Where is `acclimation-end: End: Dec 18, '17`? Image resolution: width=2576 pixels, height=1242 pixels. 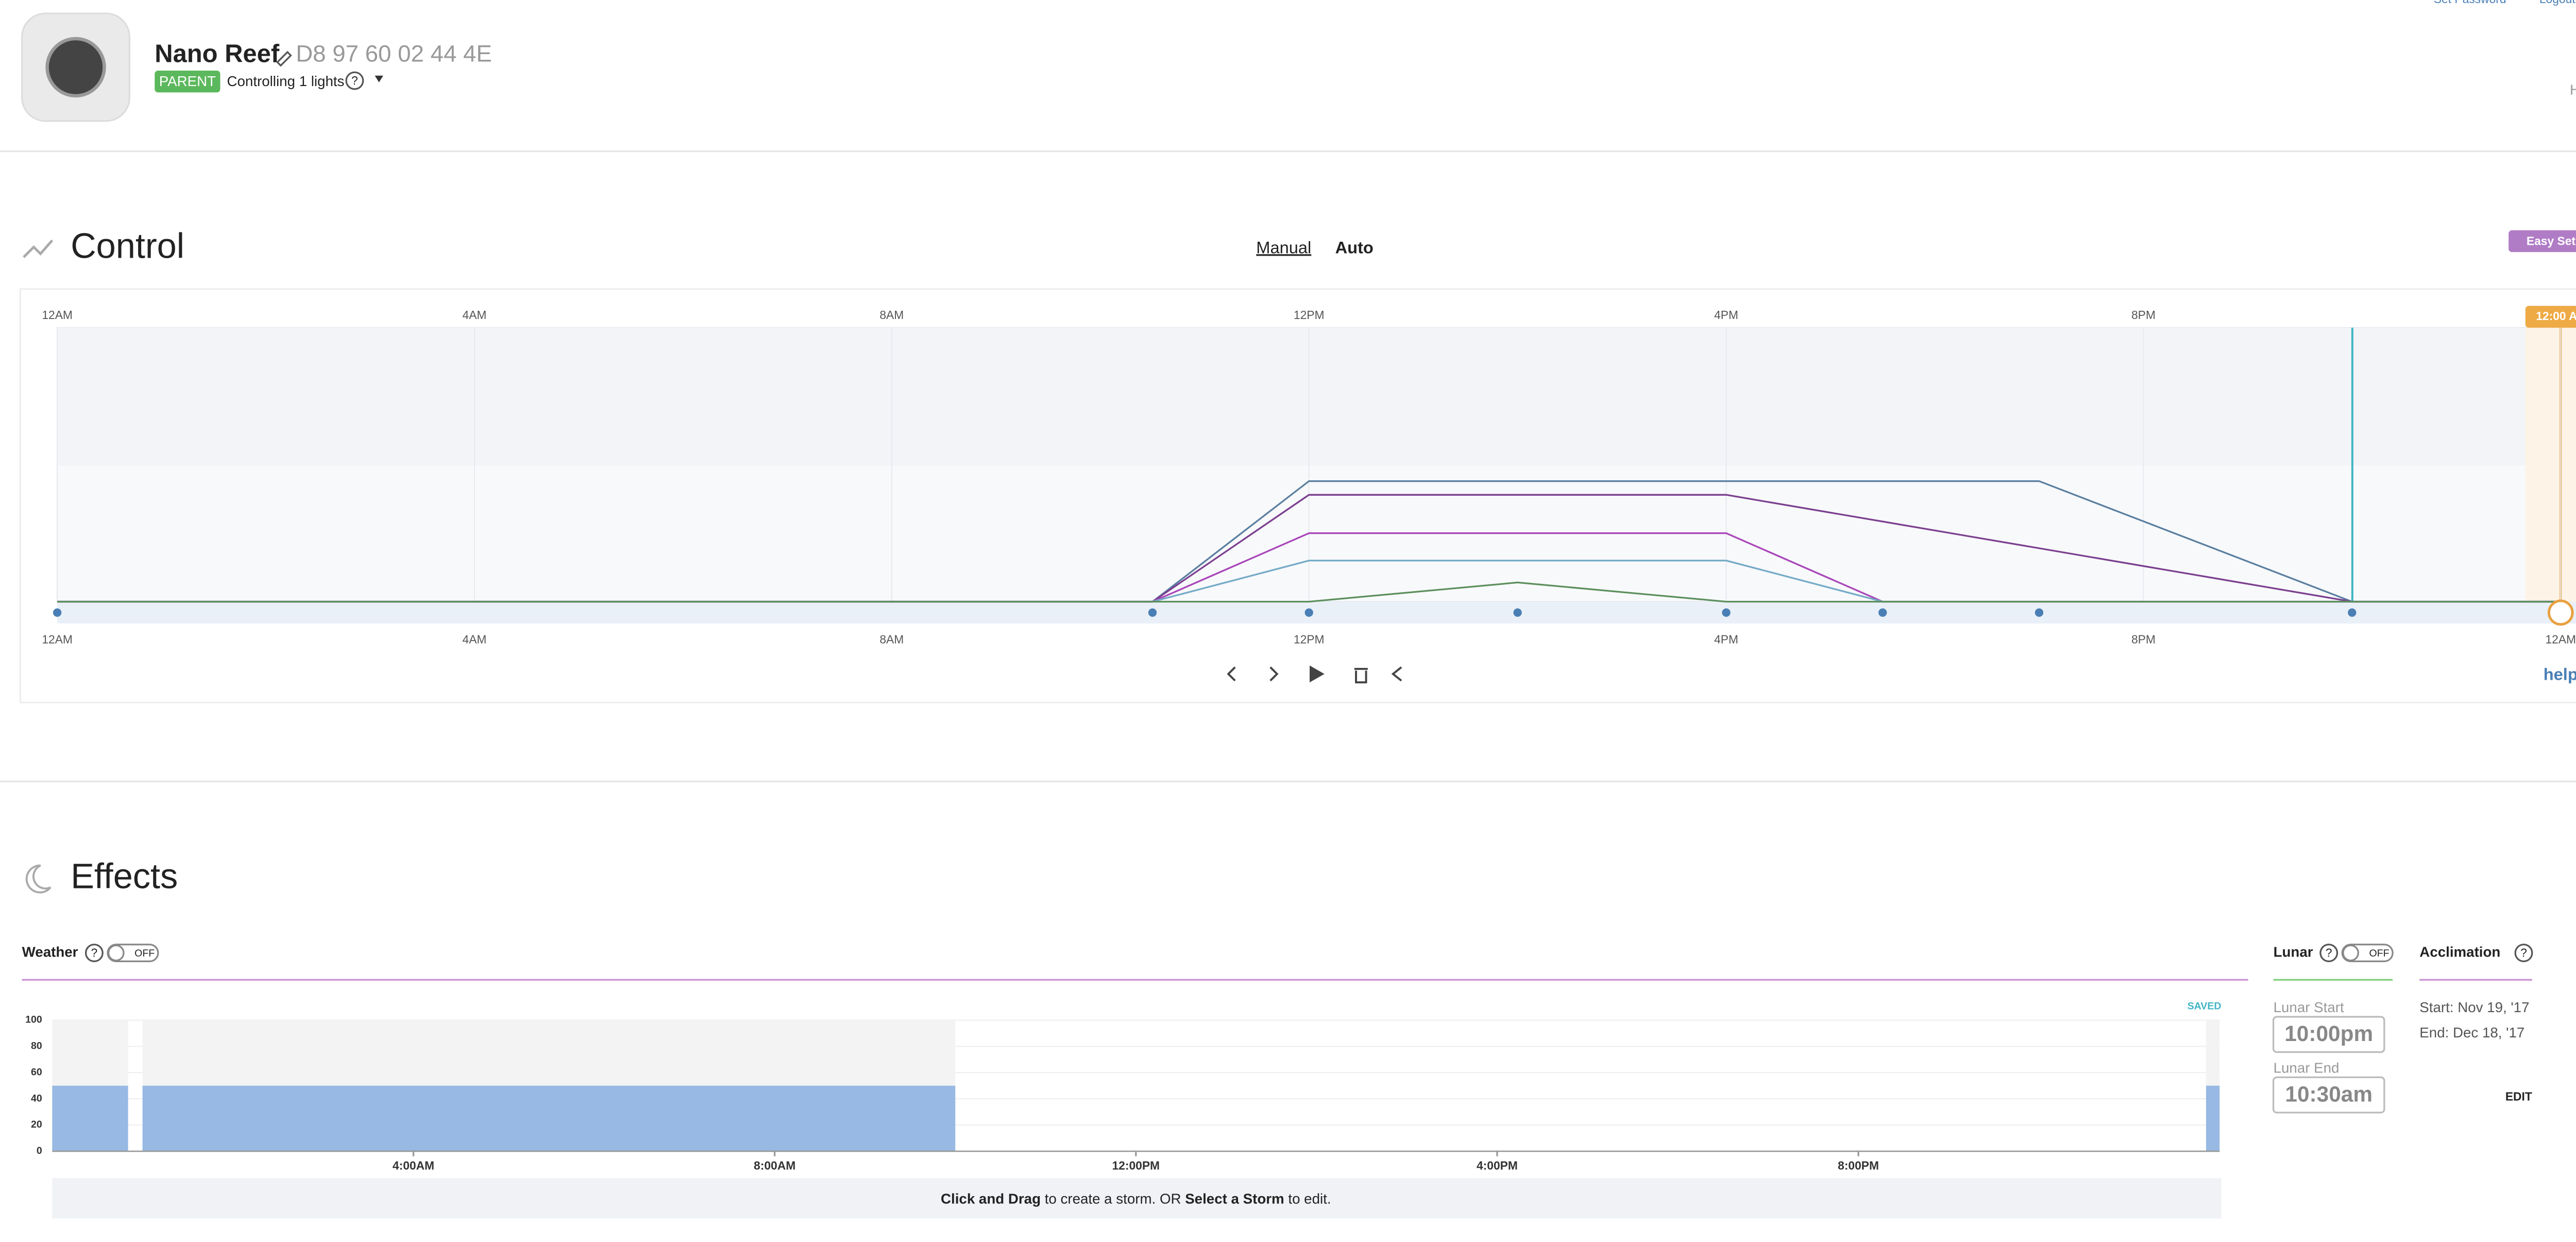 acclimation-end: End: Dec 18, '17 is located at coordinates (2471, 1032).